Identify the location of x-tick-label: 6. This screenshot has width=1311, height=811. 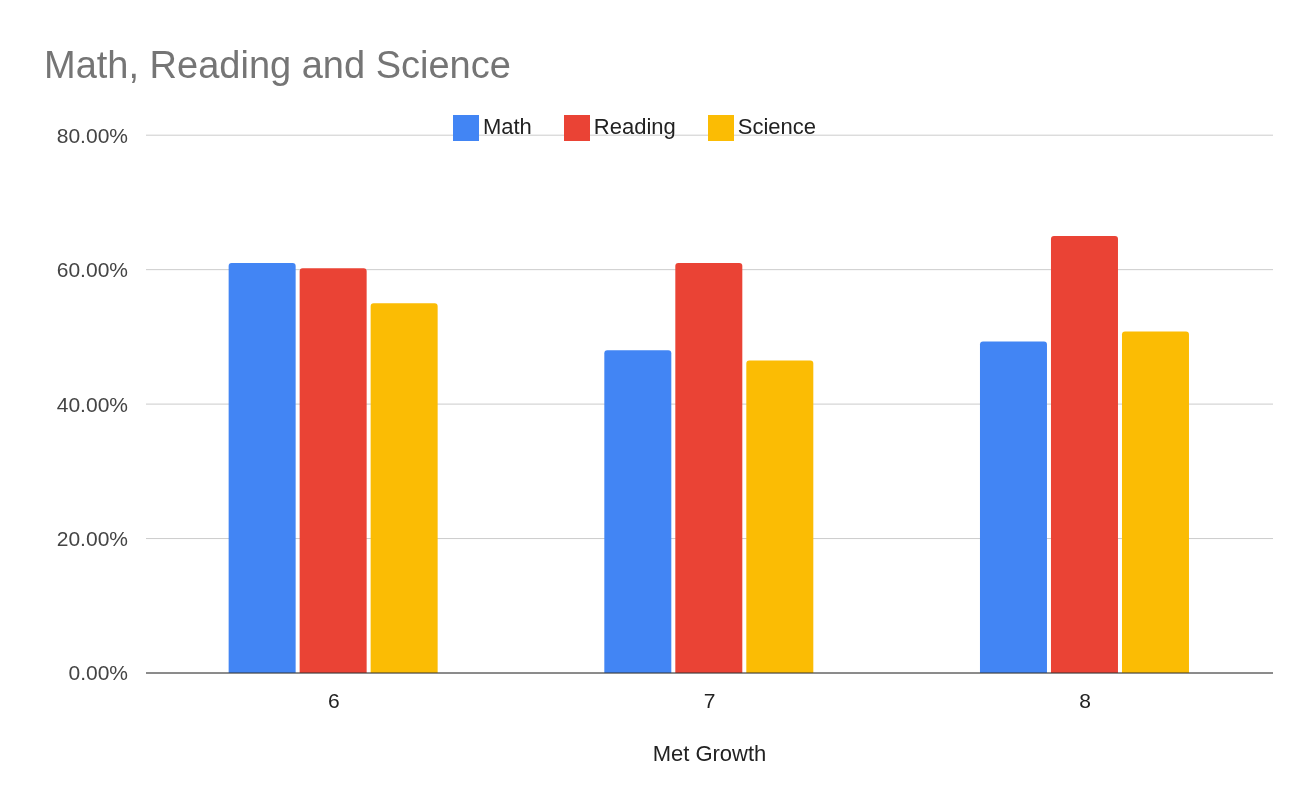
(333, 700).